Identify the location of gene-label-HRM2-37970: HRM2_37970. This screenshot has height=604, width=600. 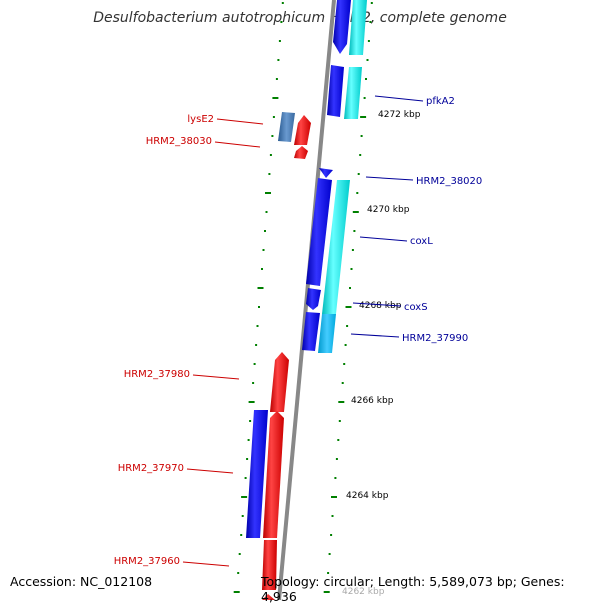
(151, 468).